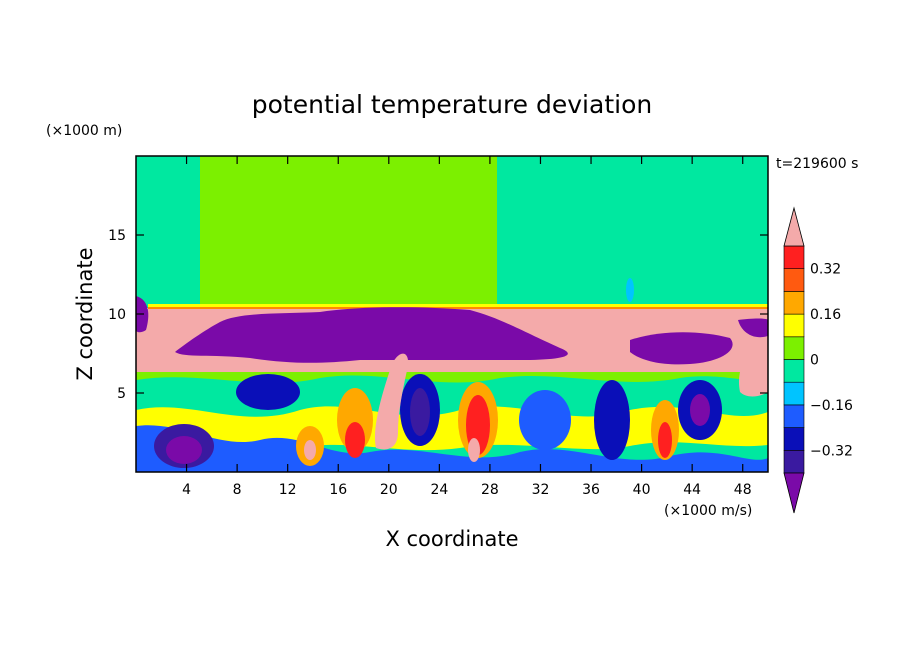  What do you see at coordinates (237, 490) in the screenshot?
I see `x-tick-label: 8` at bounding box center [237, 490].